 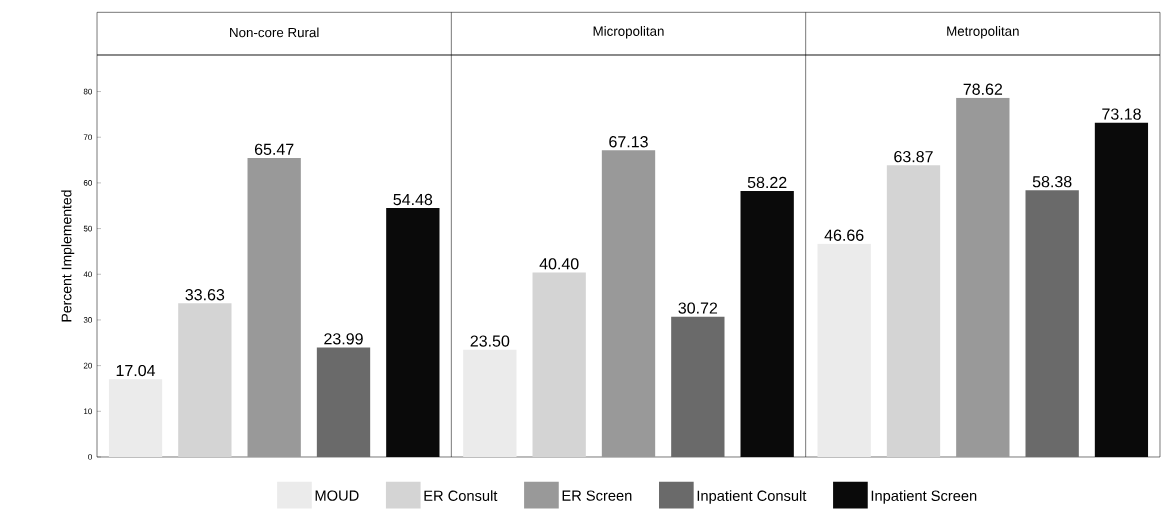 What do you see at coordinates (698, 308) in the screenshot?
I see `data-label: 30.72` at bounding box center [698, 308].